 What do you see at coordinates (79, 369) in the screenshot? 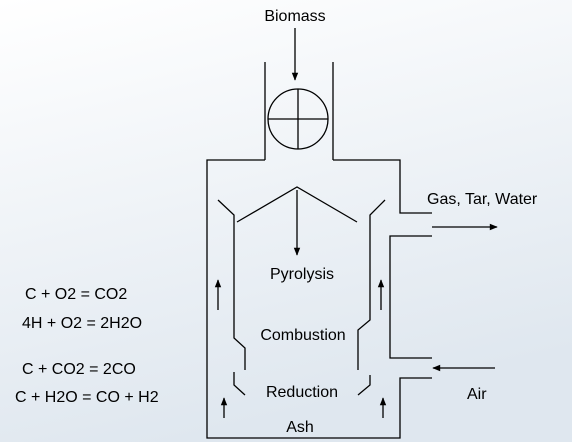
I see `reaction: C + CO2 = 2CO` at bounding box center [79, 369].